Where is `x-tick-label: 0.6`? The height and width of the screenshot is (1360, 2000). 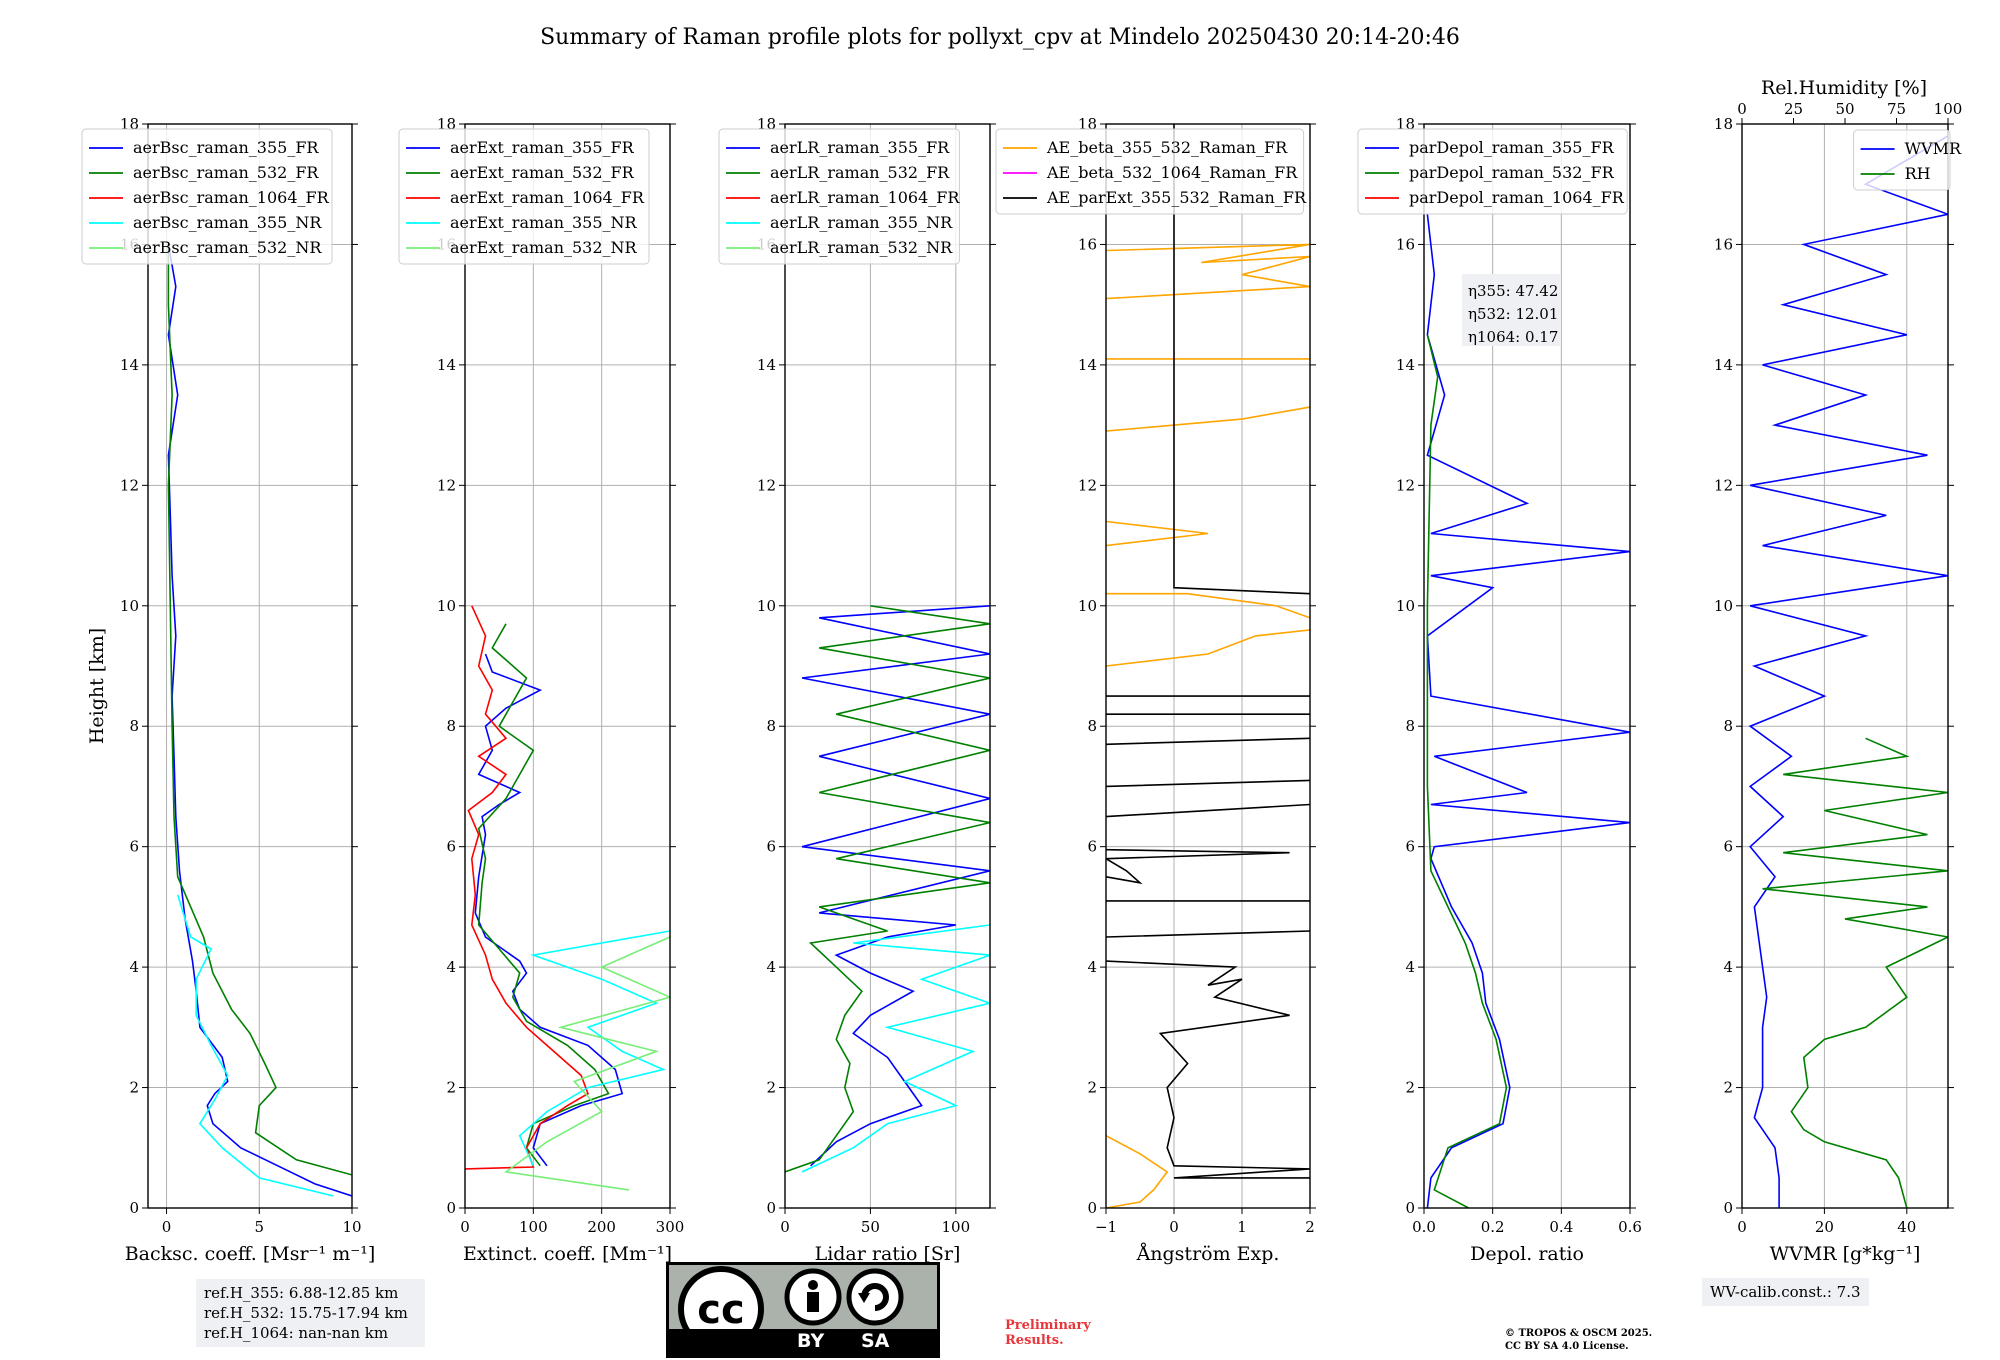 x-tick-label: 0.6 is located at coordinates (1630, 1227).